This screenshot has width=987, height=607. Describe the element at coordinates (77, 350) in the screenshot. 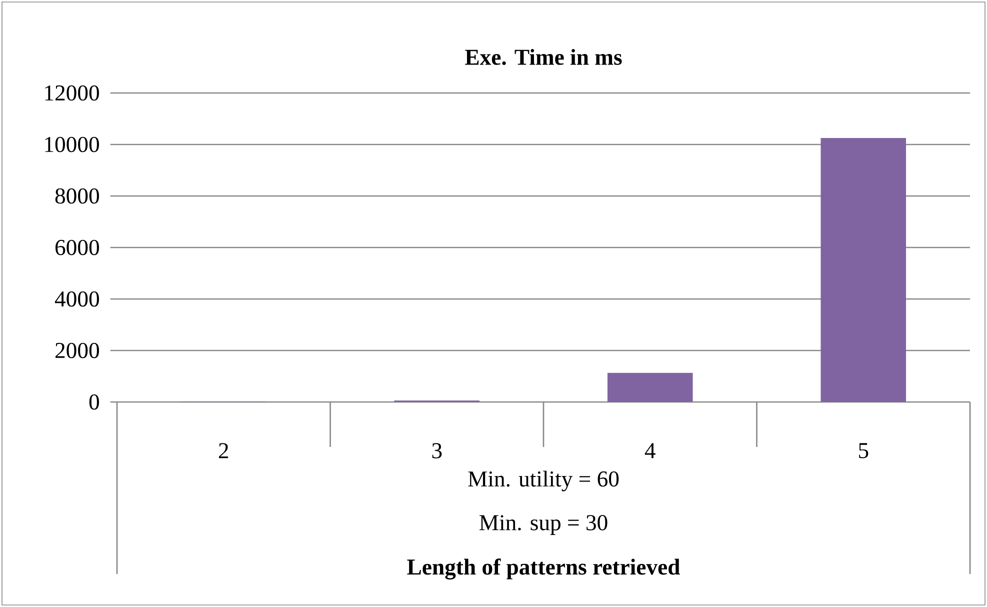

I see `y-tick-label: 2000` at that location.